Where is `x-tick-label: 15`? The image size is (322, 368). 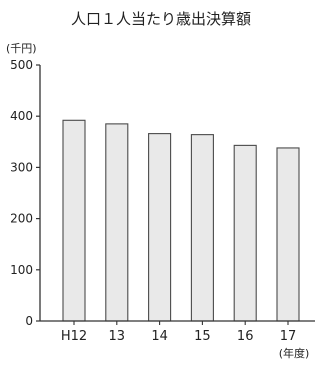
x-tick-label: 15 is located at coordinates (202, 336).